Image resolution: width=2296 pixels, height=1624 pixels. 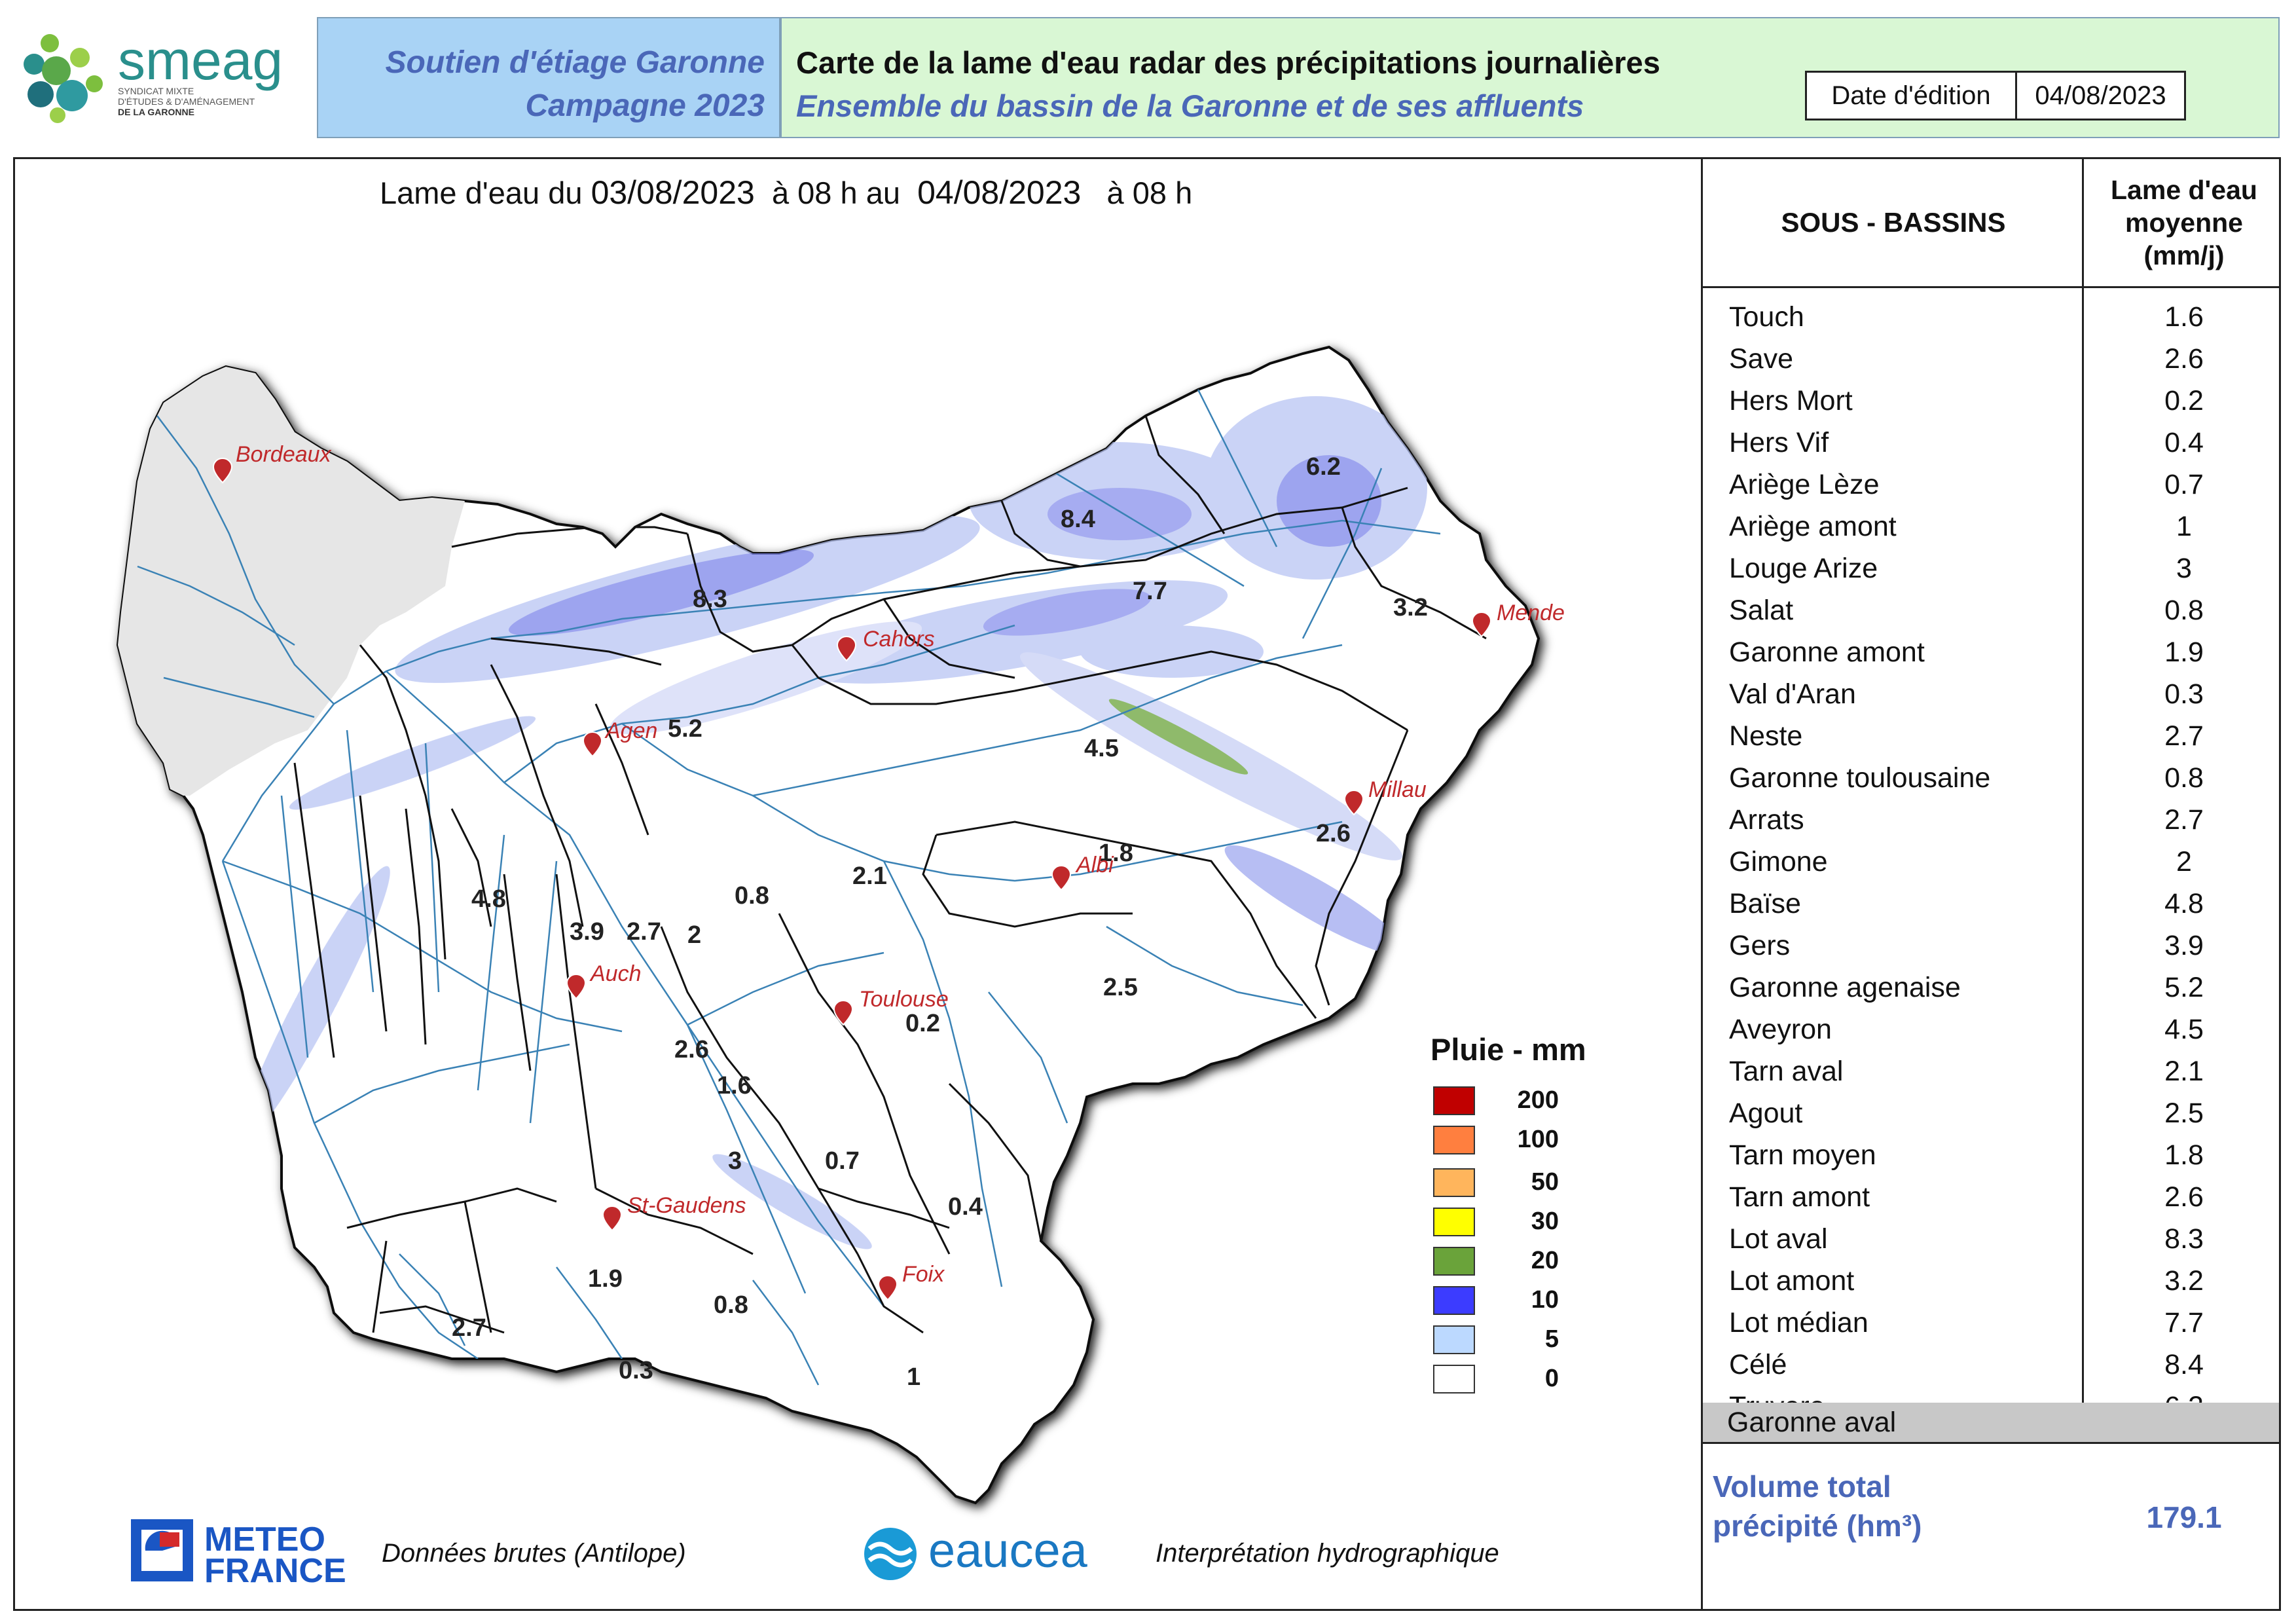 I want to click on subbasin-name: Garonne agenaise, so click(x=1845, y=987).